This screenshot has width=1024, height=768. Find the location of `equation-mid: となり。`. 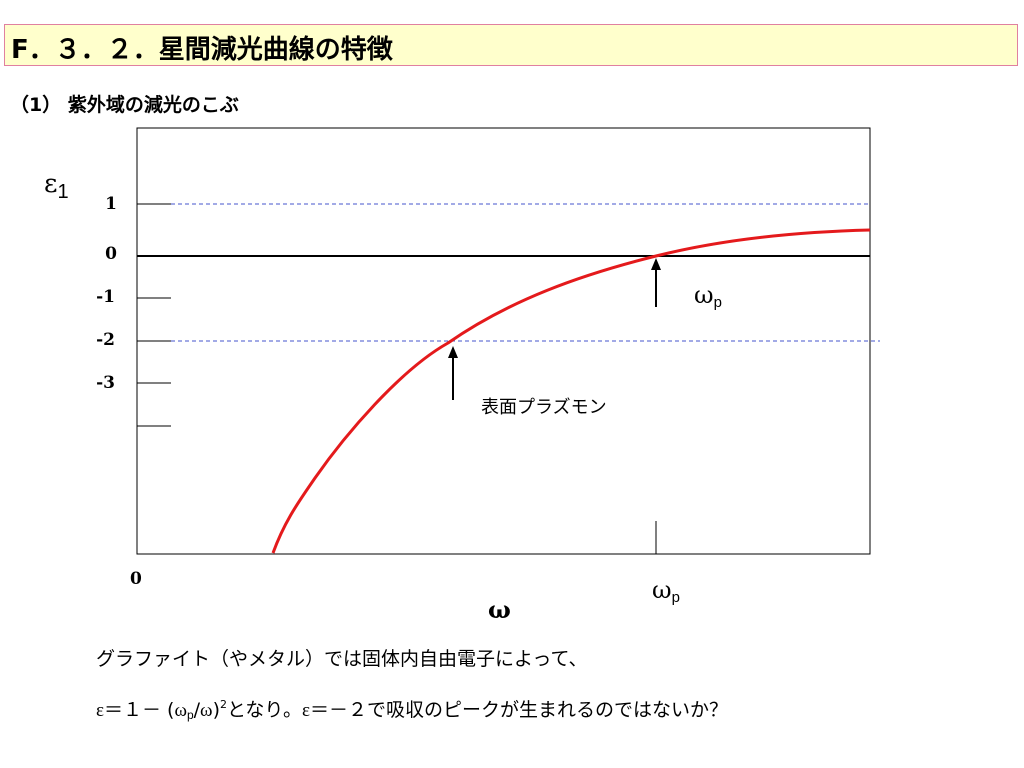

equation-mid: となり。 is located at coordinates (264, 710).